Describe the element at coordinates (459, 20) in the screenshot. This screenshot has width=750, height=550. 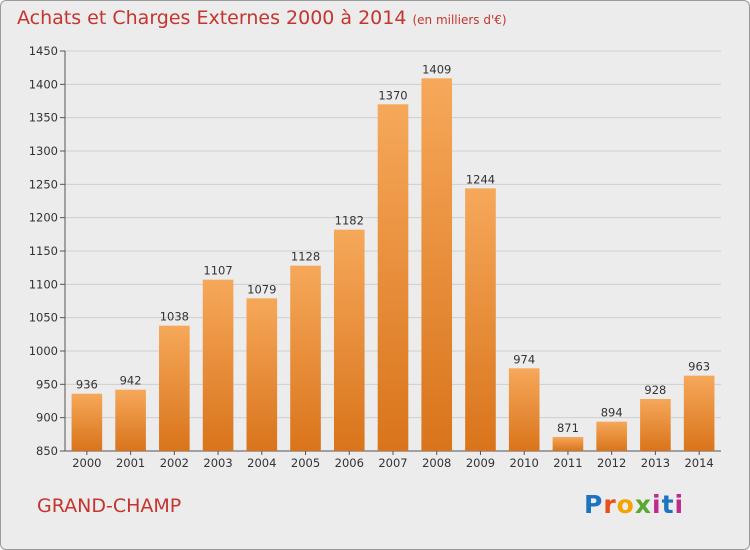
I see `unit-text: (en milliers d'€)` at that location.